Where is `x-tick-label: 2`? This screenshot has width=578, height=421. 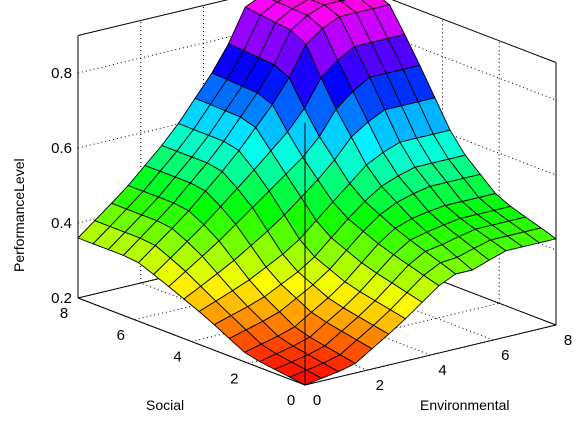
x-tick-label: 2 is located at coordinates (380, 385).